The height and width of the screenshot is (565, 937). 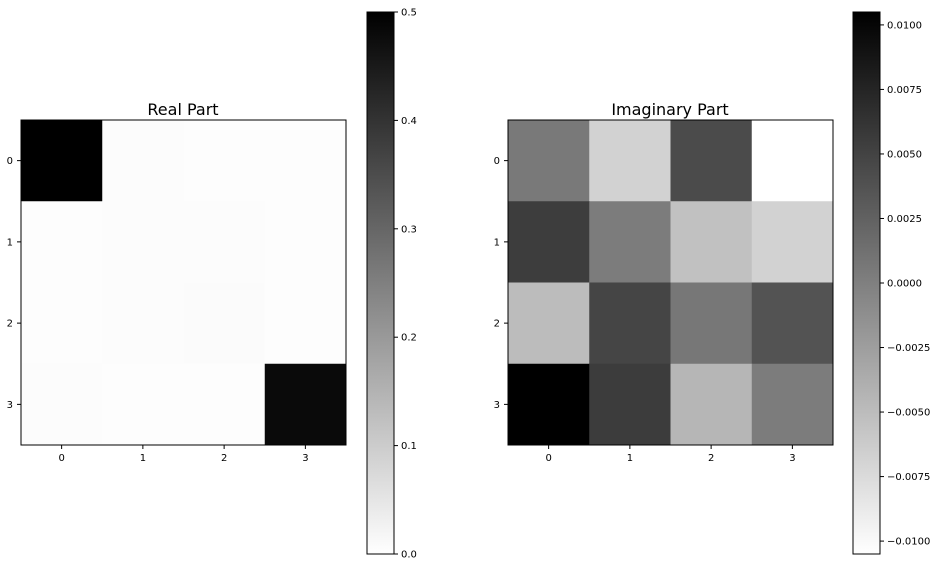 What do you see at coordinates (904, 154) in the screenshot?
I see `imaginary-part-colorbar-tick-label: 0.0050` at bounding box center [904, 154].